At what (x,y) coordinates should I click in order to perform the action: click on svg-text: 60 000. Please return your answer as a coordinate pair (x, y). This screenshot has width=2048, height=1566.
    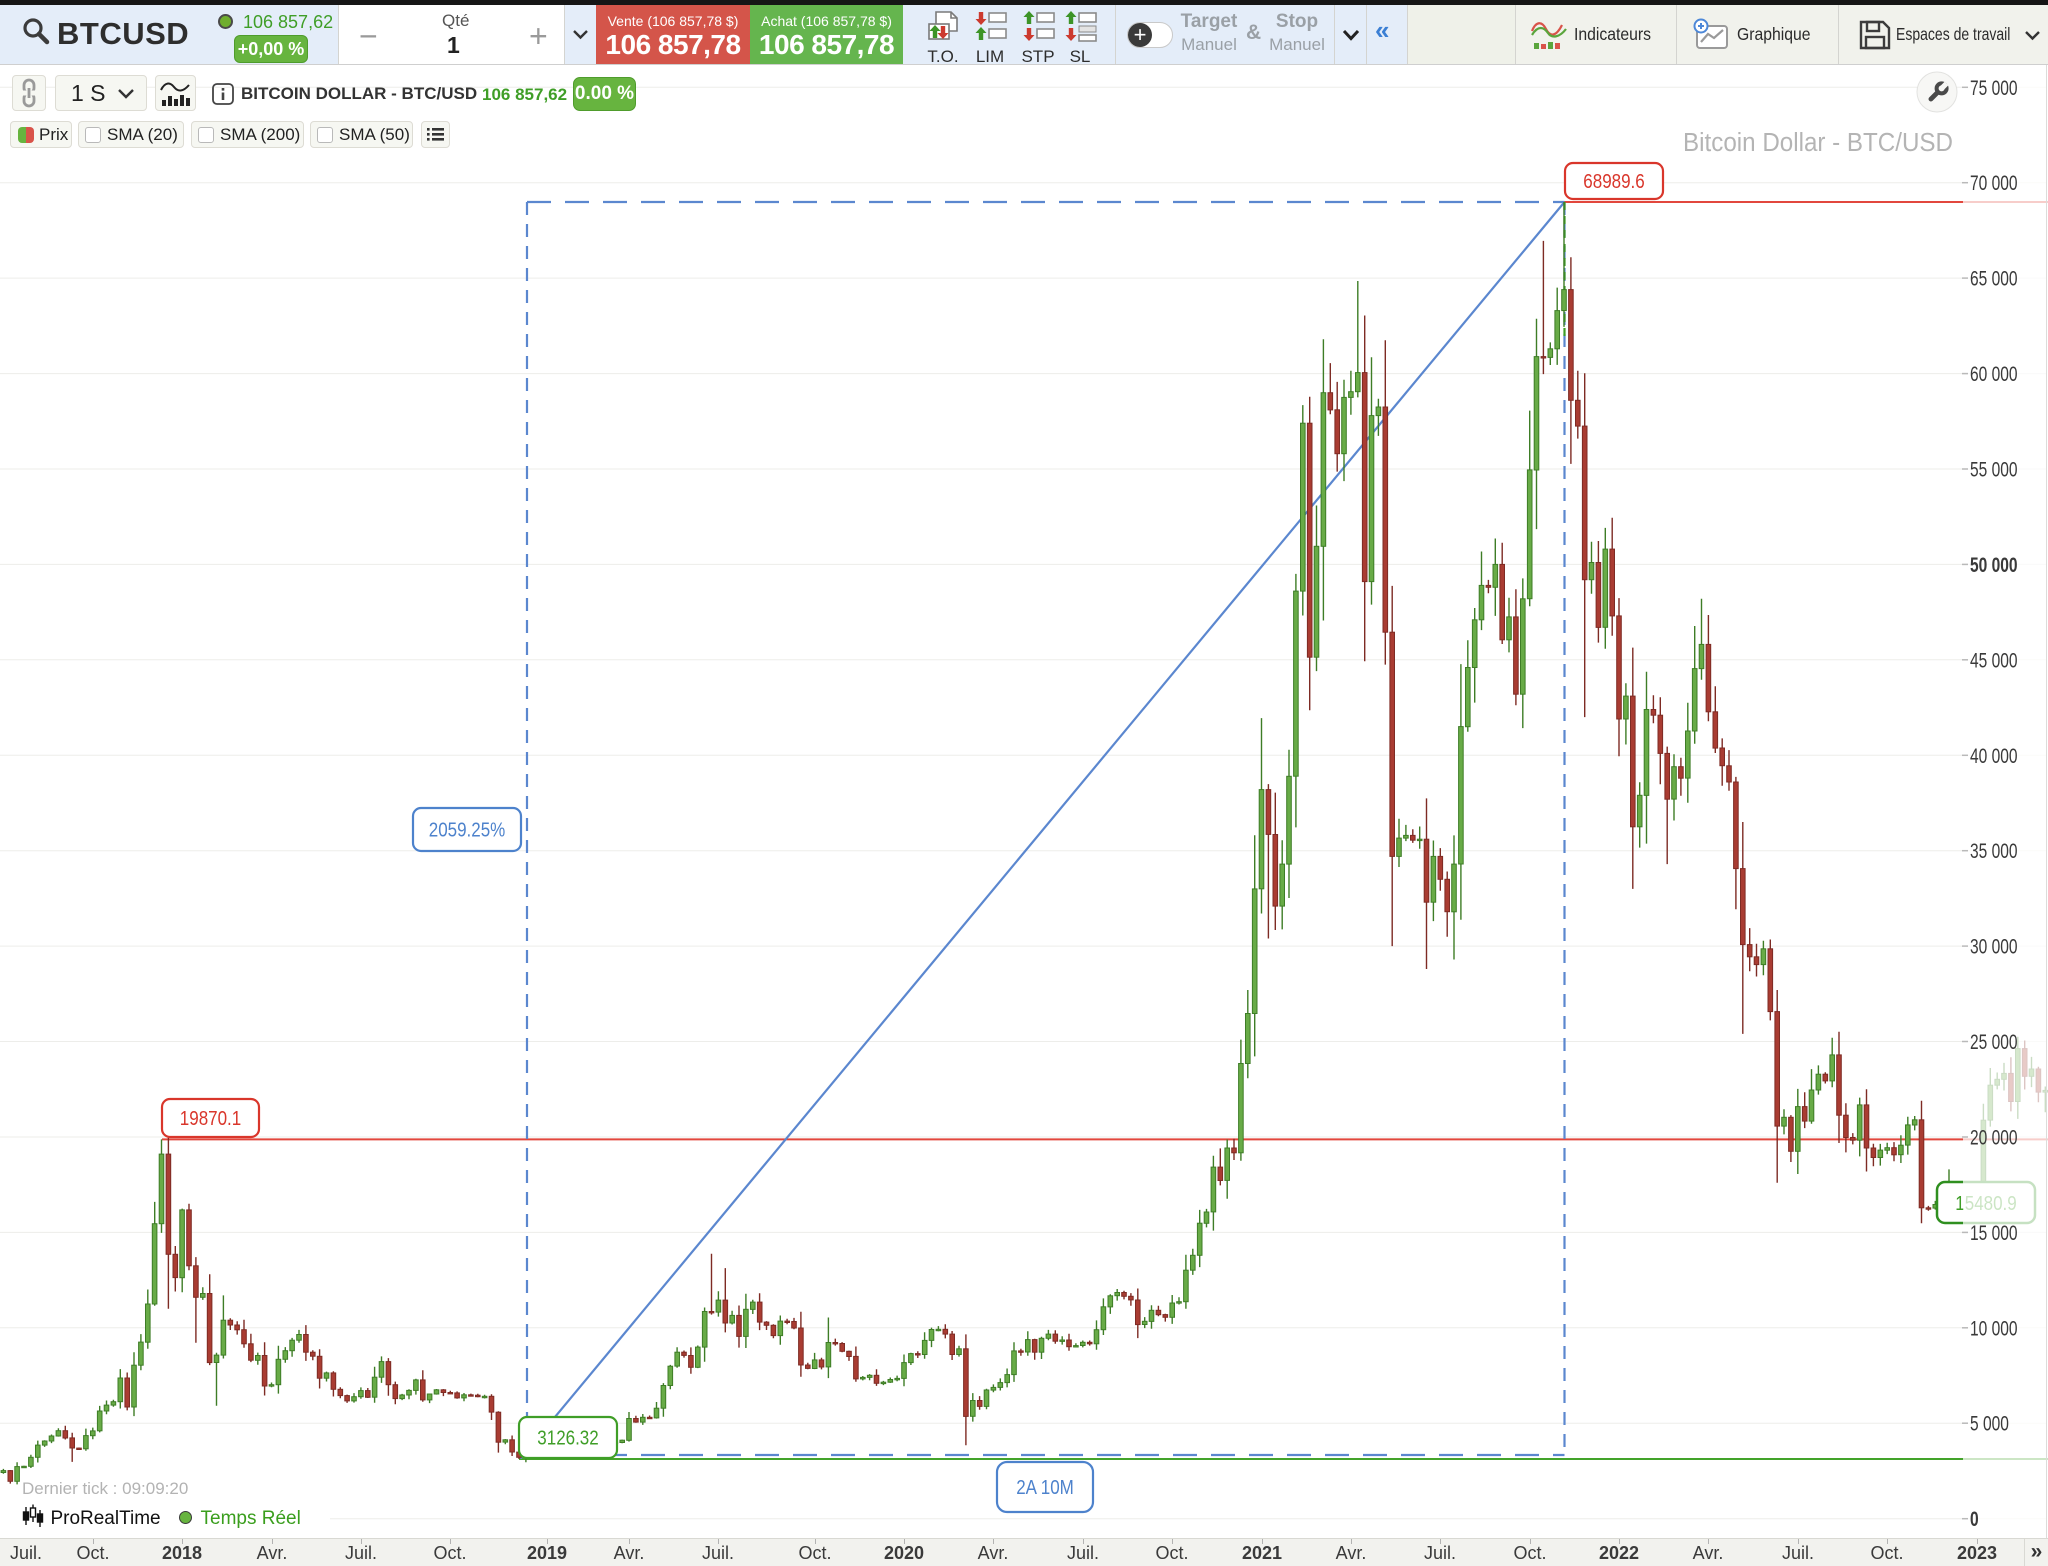
    Looking at the image, I should click on (1994, 374).